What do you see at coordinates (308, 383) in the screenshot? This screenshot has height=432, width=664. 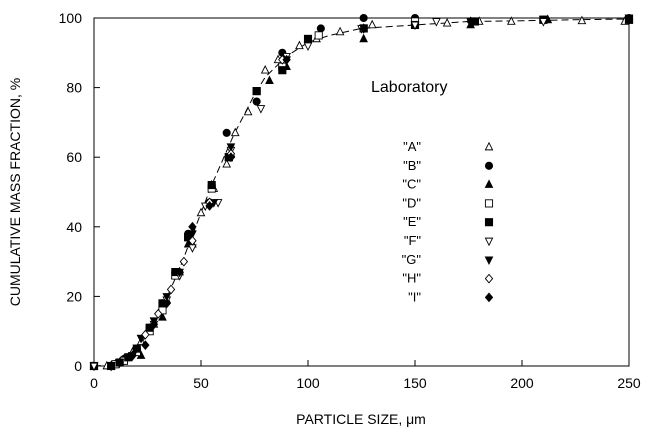 I see `x-tick-label: 100` at bounding box center [308, 383].